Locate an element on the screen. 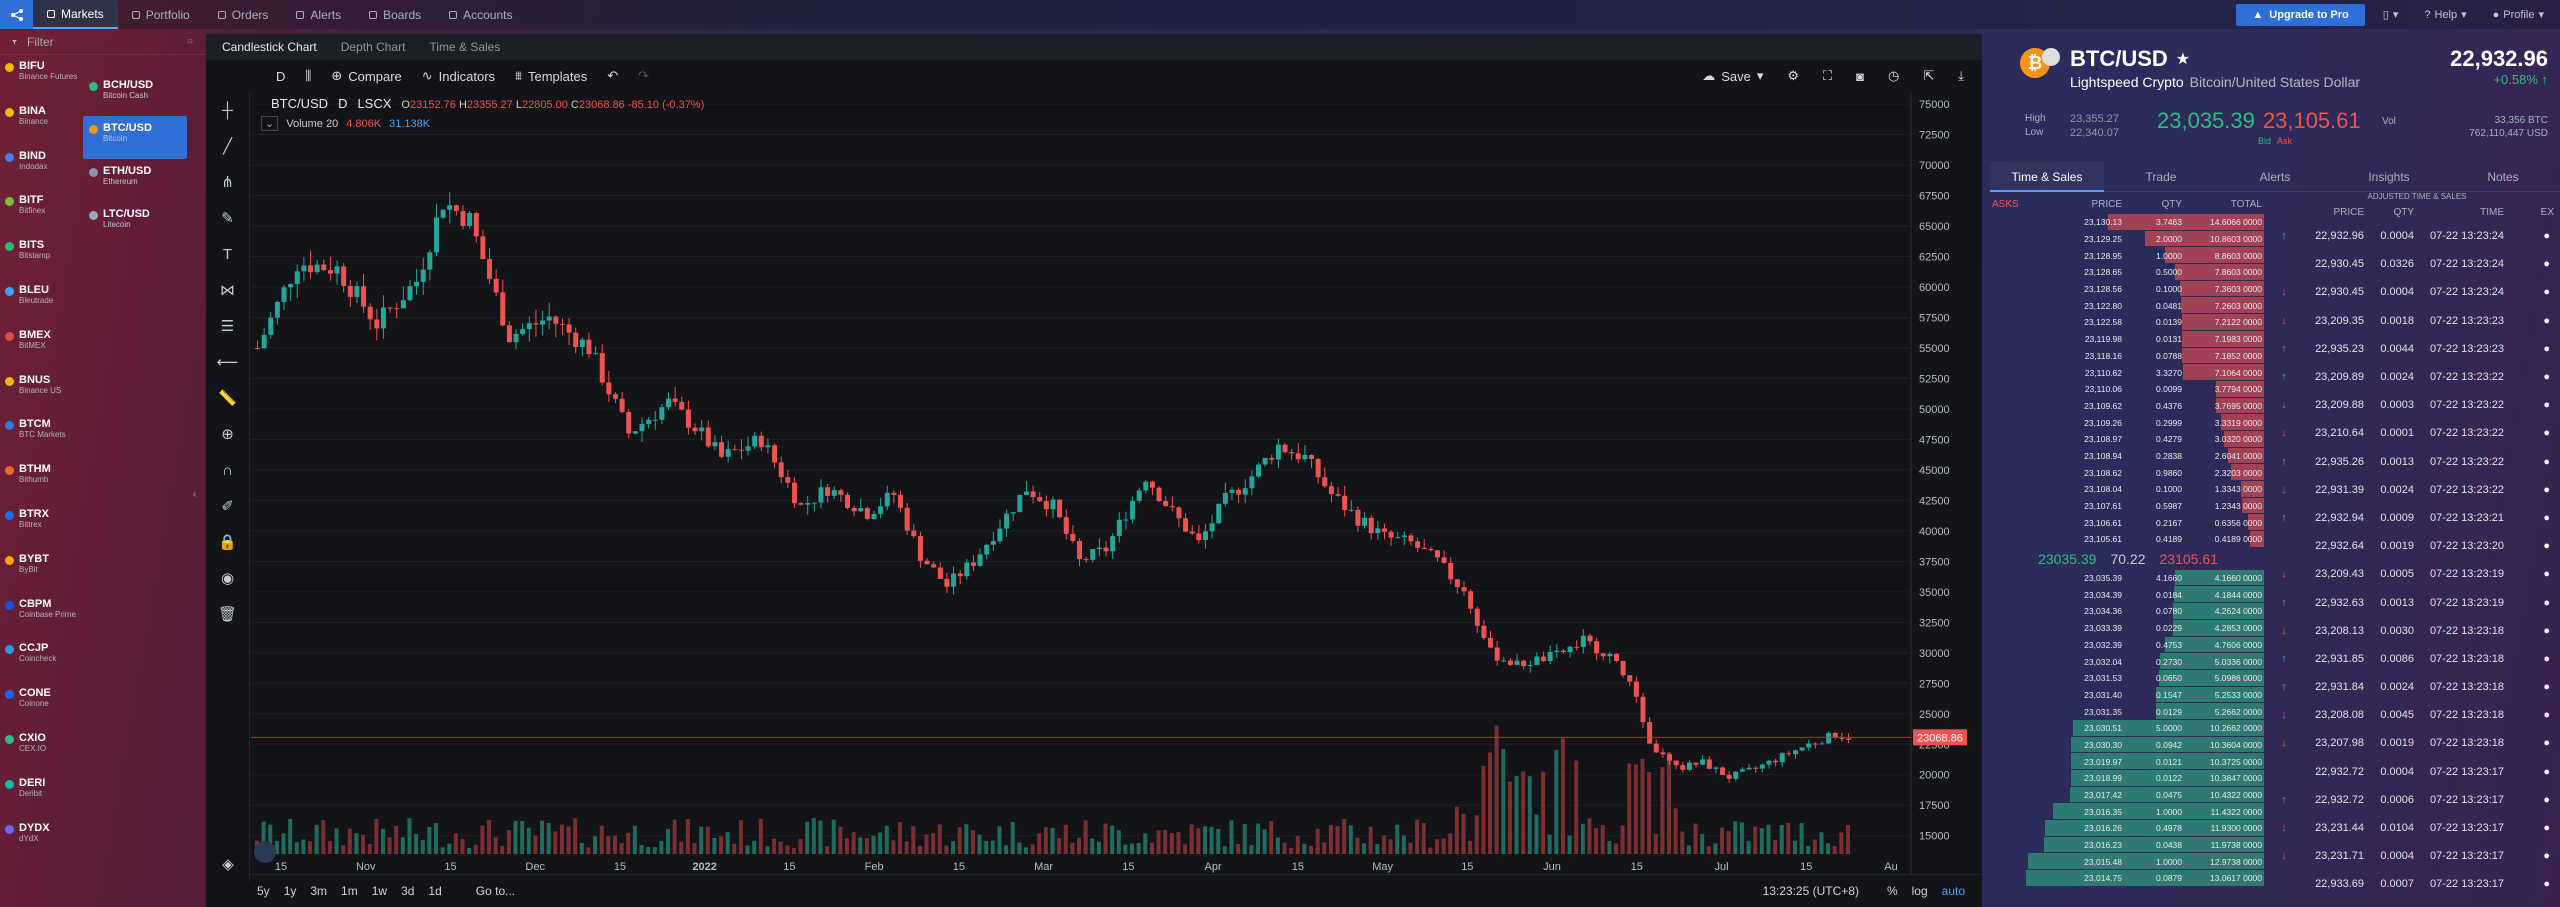 This screenshot has height=907, width=2560. ask-row: 23,109.62 0.4376 3.7695 0000 is located at coordinates (2128, 406).